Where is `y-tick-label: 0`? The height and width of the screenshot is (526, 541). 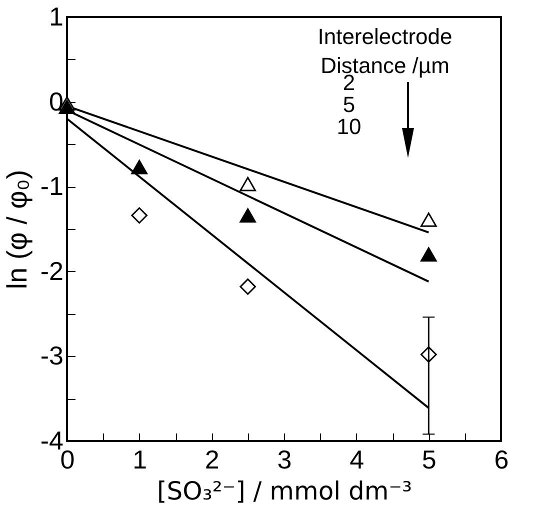
y-tick-label: 0 is located at coordinates (56, 101).